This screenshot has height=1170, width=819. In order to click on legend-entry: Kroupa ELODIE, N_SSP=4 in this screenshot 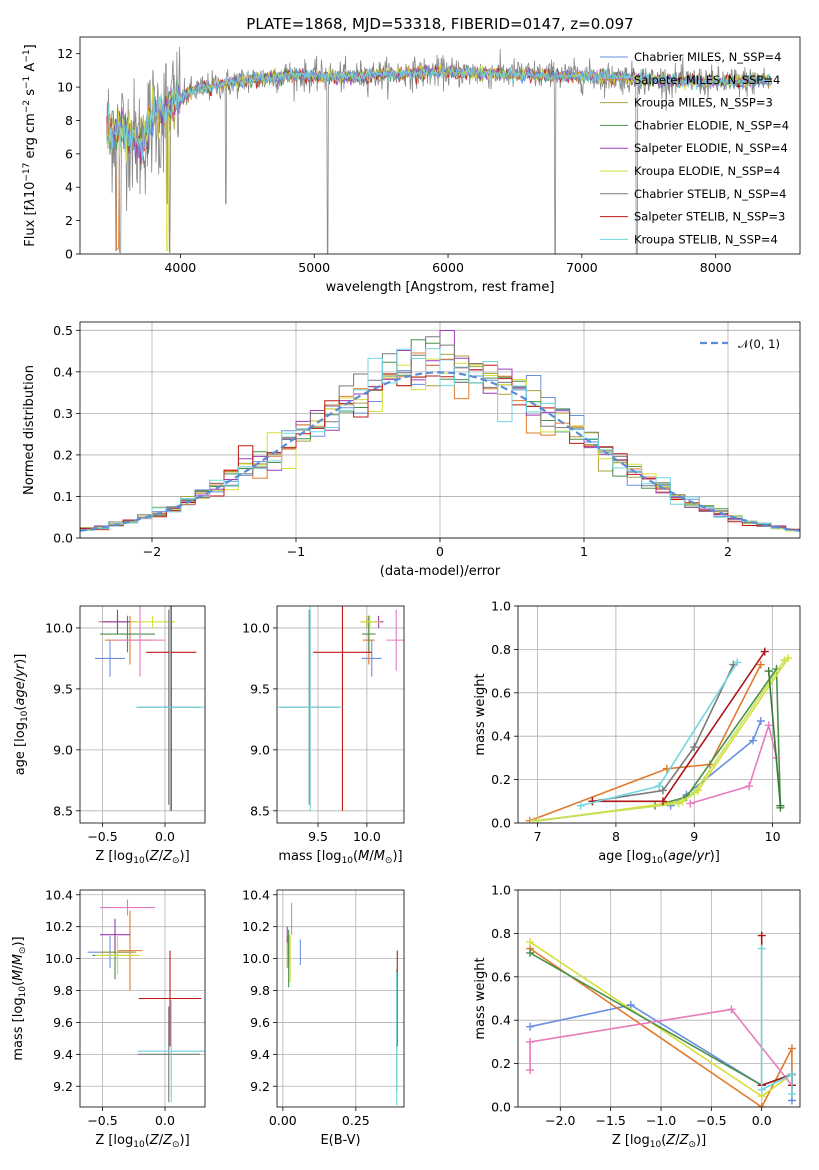, I will do `click(707, 171)`.